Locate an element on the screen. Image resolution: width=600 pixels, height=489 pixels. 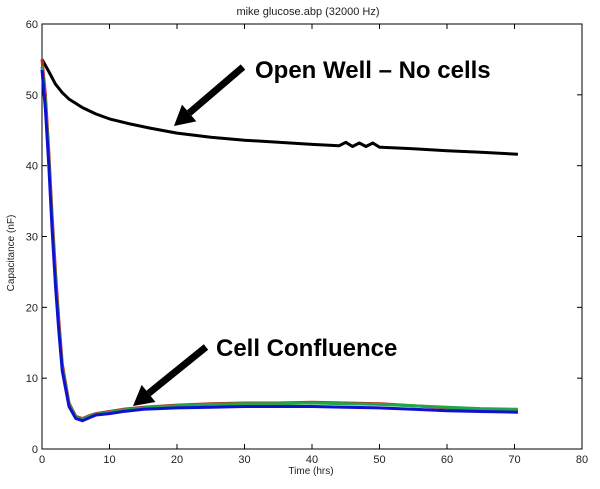
y-tick-label: 0 is located at coordinates (35, 450).